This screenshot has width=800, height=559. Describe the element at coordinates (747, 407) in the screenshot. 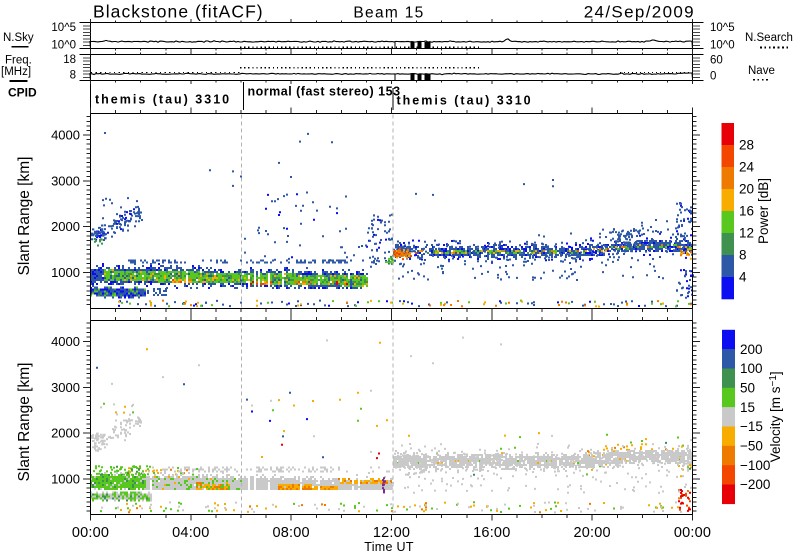

I see `svg-text: 15` at that location.